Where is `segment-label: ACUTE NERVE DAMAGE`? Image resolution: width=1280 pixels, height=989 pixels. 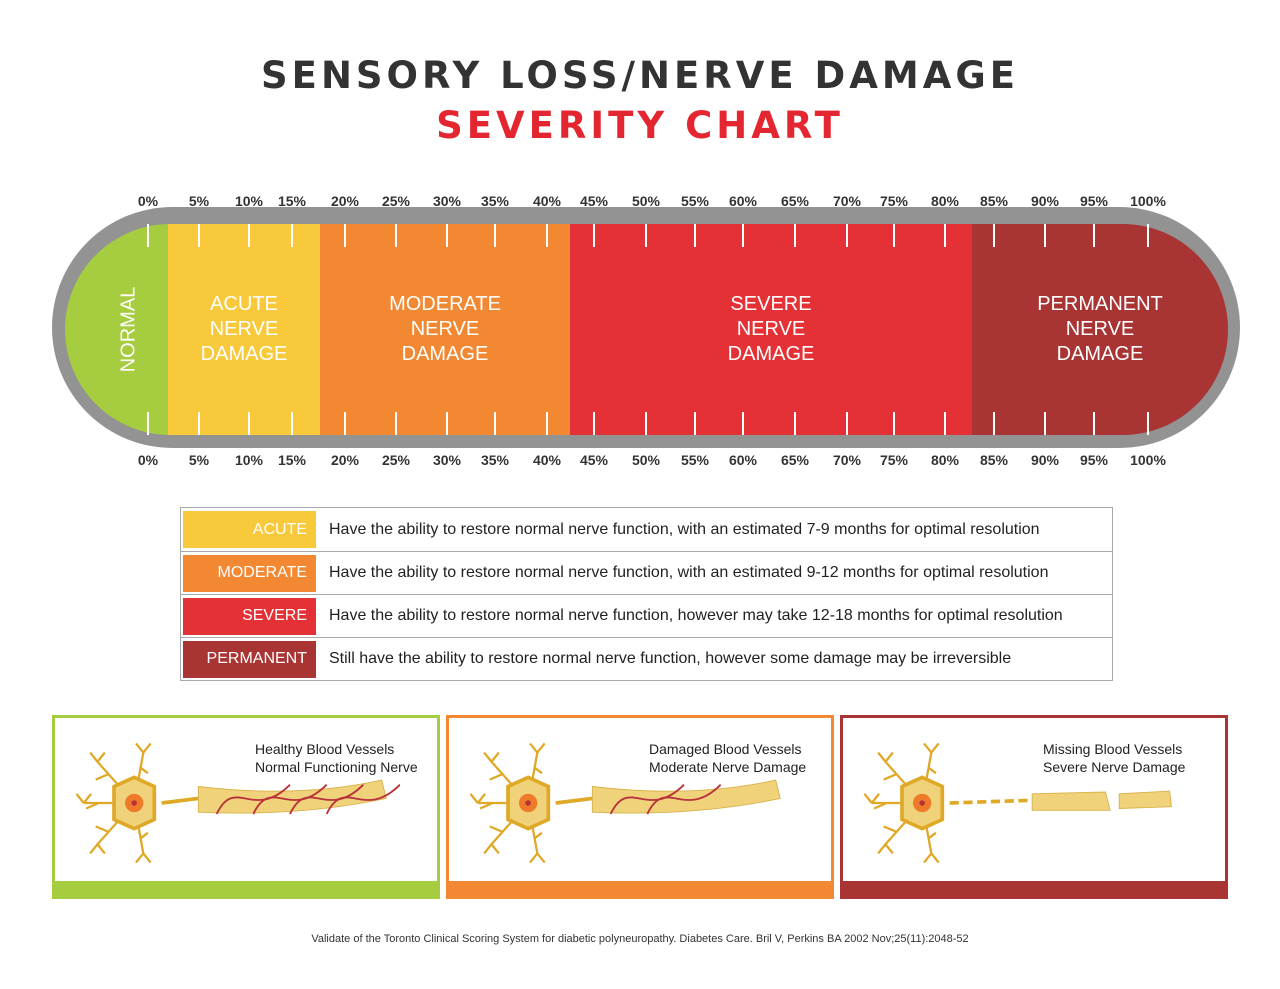
segment-label: ACUTE NERVE DAMAGE is located at coordinates (244, 329).